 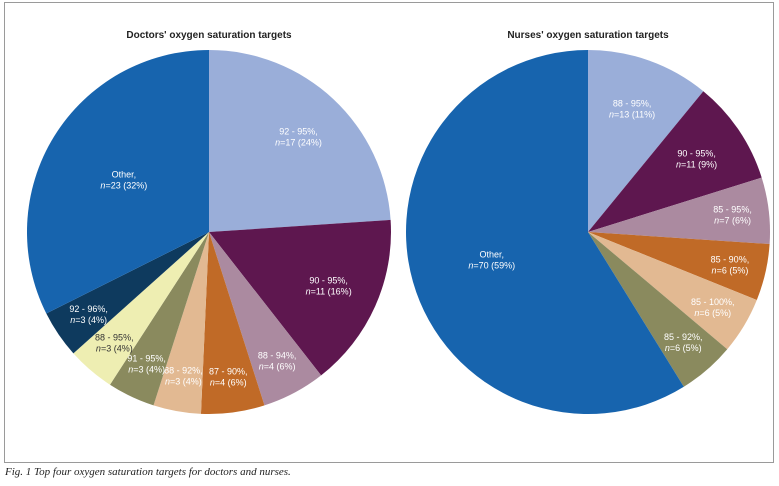 I want to click on slice-value-label: n=11 (9%), so click(x=696, y=165).